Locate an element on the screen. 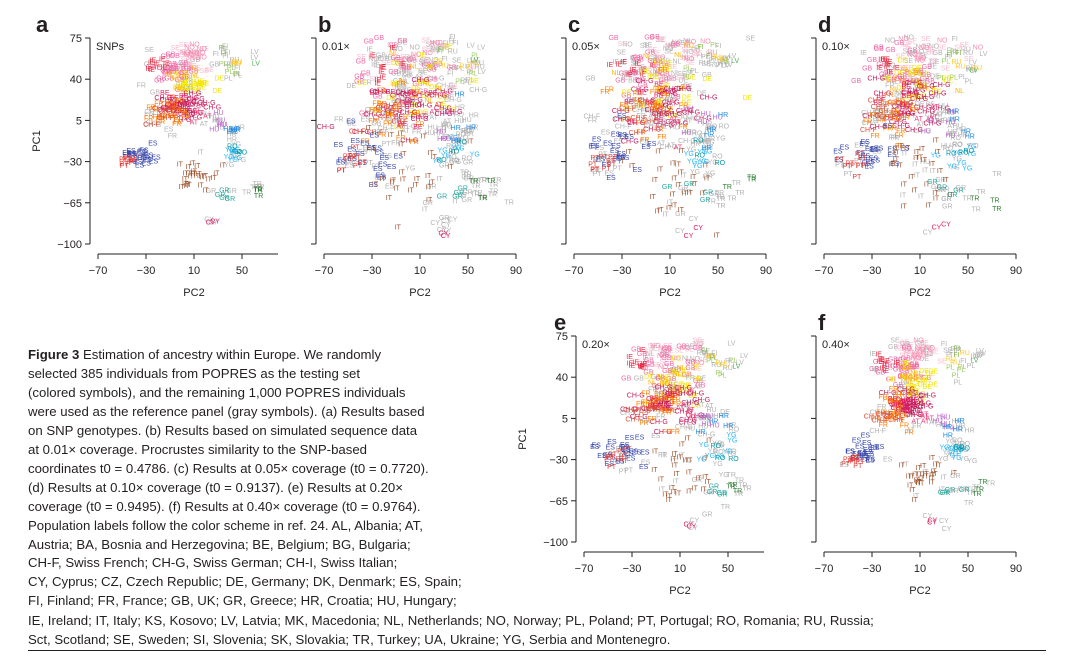 Image resolution: width=1066 pixels, height=670 pixels. y-tick-label: 75 is located at coordinates (562, 337).